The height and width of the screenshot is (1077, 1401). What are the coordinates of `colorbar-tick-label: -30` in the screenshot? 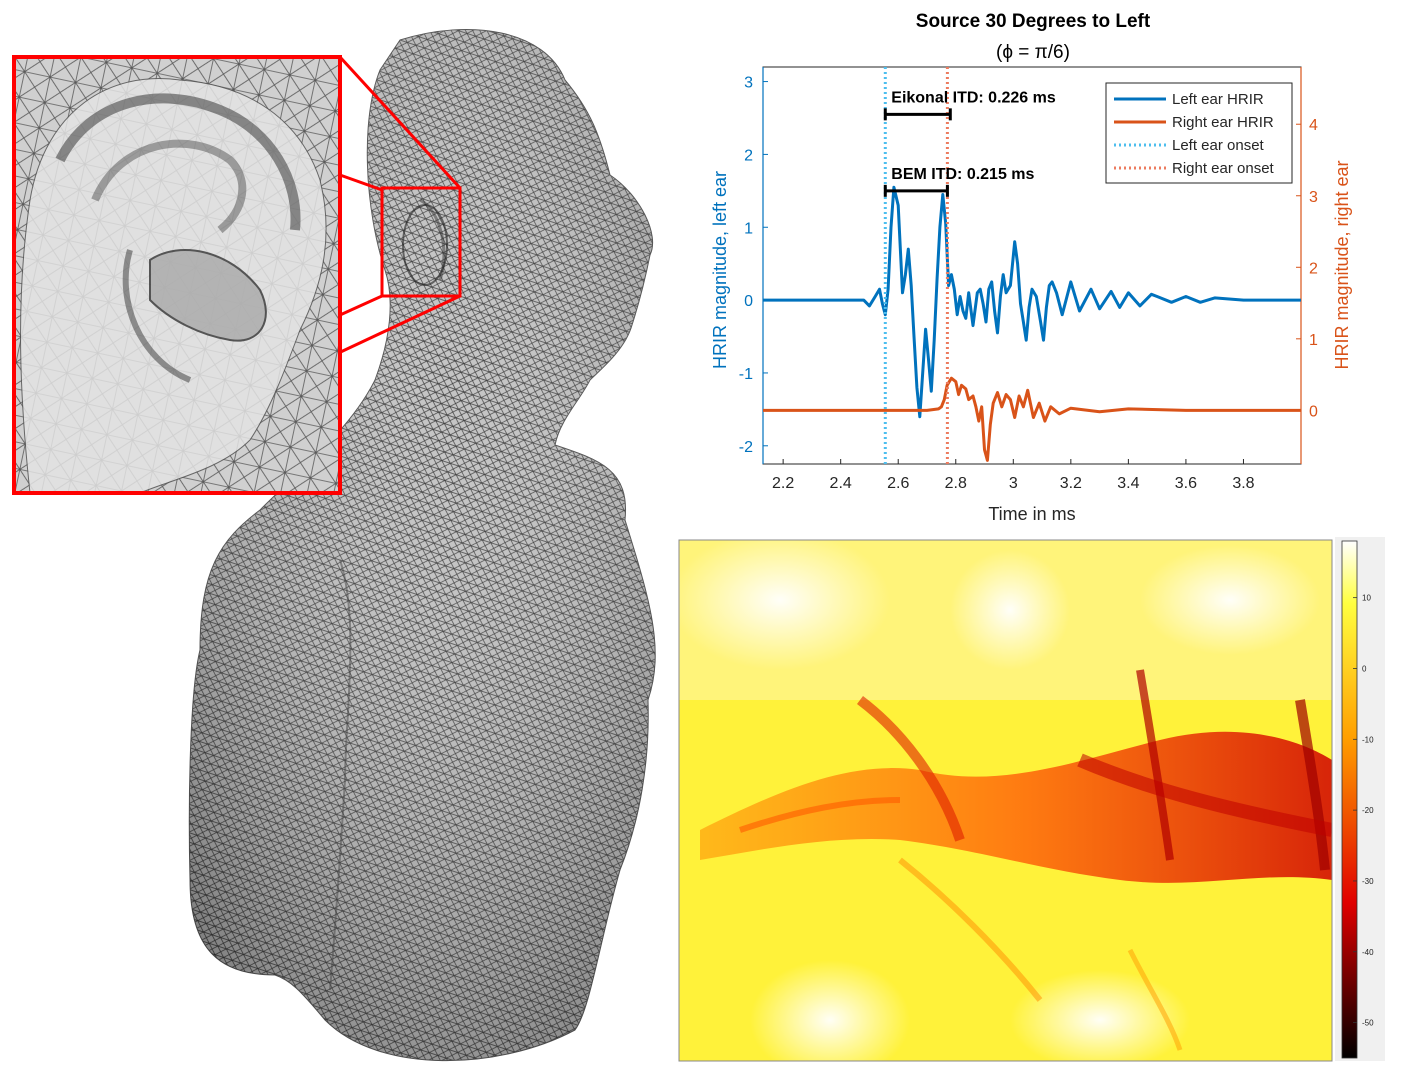 It's located at (1368, 881).